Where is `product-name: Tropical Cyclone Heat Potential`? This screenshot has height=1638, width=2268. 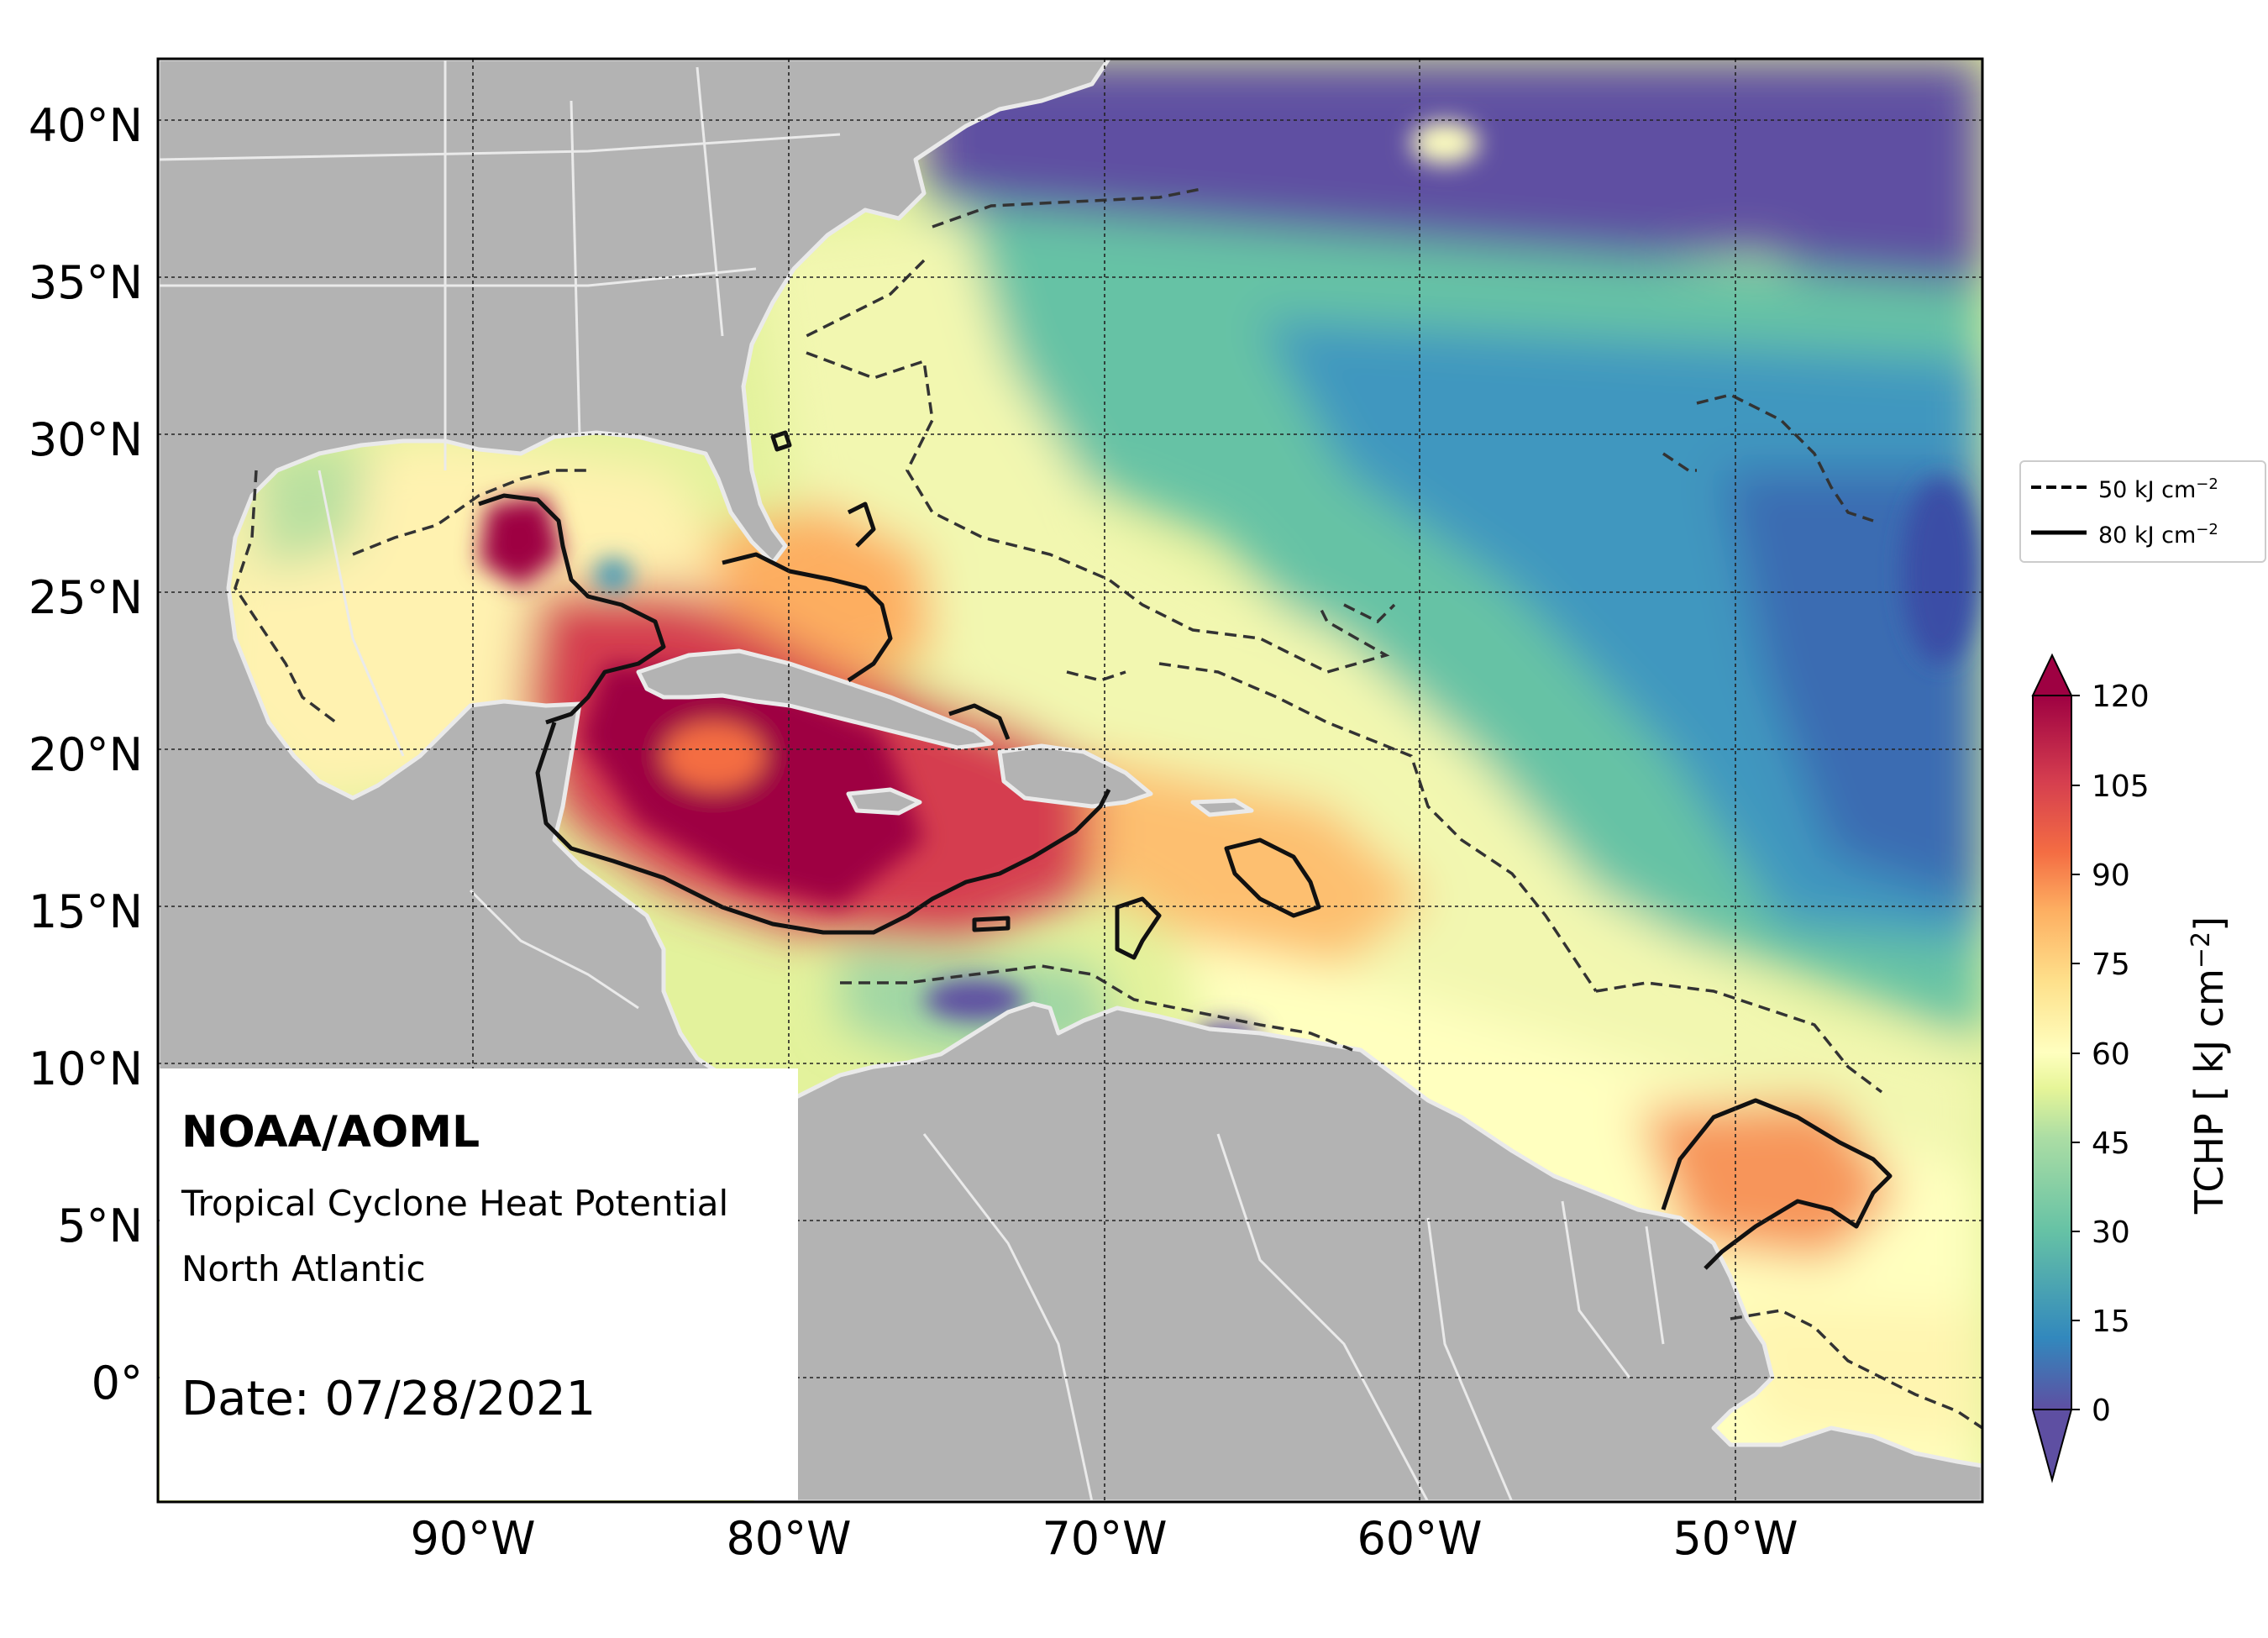
product-name: Tropical Cyclone Heat Potential is located at coordinates (455, 1203).